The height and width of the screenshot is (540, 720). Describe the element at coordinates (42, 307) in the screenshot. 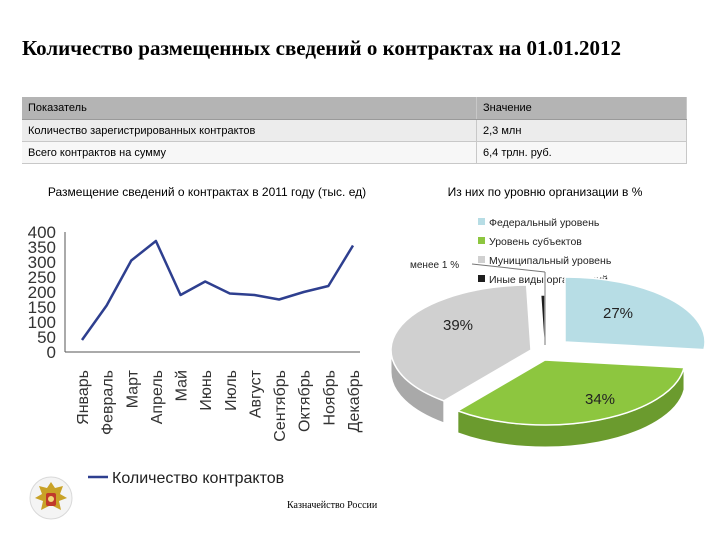

I see `y-tick-label: 150` at that location.